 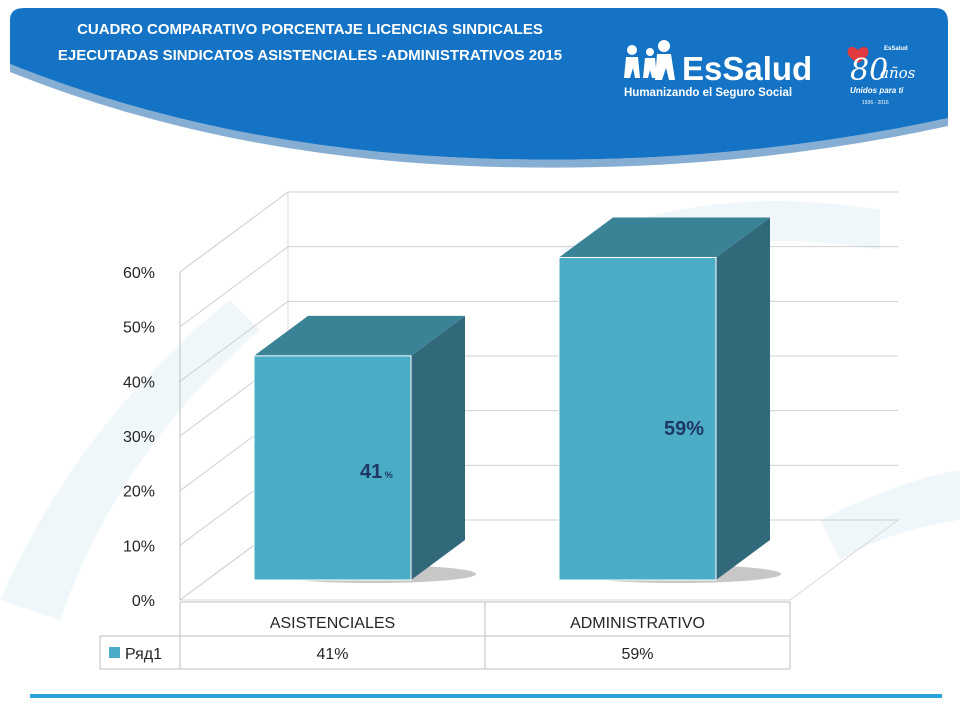 I want to click on data-label-1-number: 41, so click(x=371, y=472).